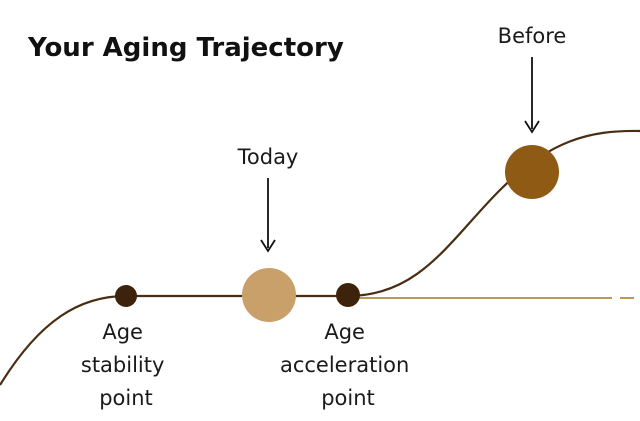 This screenshot has height=421, width=640. I want to click on today-marker, so click(269, 295).